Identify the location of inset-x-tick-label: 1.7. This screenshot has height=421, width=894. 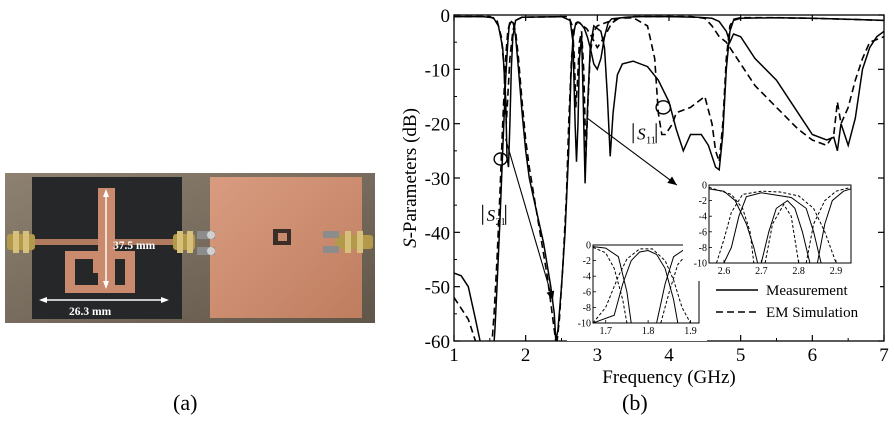
(605, 331).